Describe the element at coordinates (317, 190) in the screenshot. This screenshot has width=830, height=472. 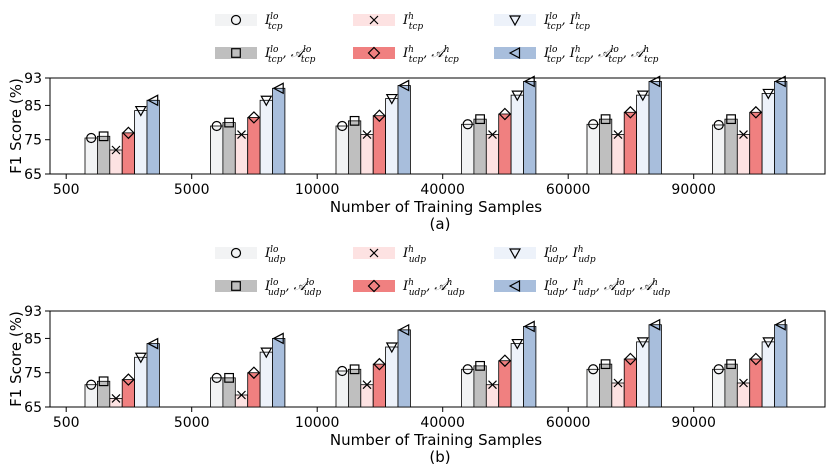
I see `x-tick-label: 10000` at that location.